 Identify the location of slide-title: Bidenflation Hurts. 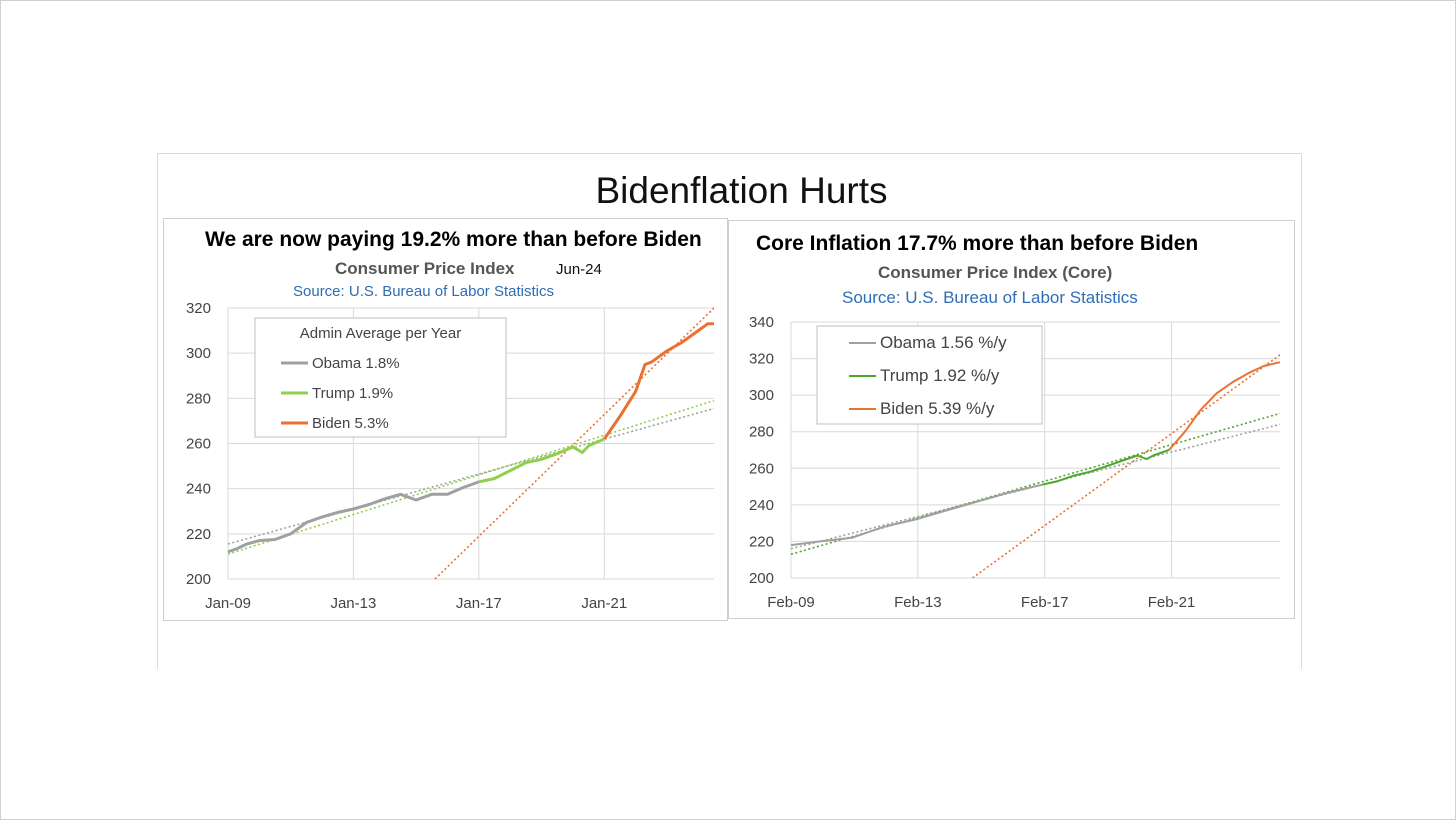
(741, 190).